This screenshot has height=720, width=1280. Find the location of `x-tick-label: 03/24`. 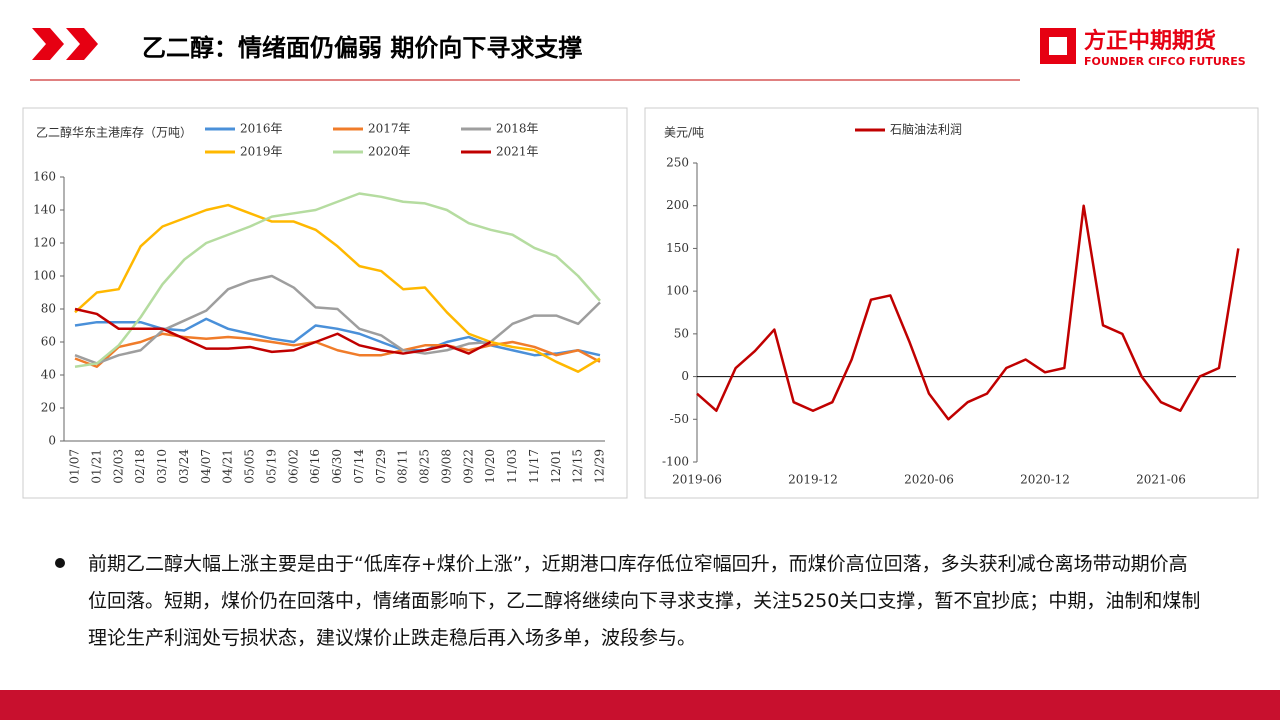

x-tick-label: 03/24 is located at coordinates (184, 466).